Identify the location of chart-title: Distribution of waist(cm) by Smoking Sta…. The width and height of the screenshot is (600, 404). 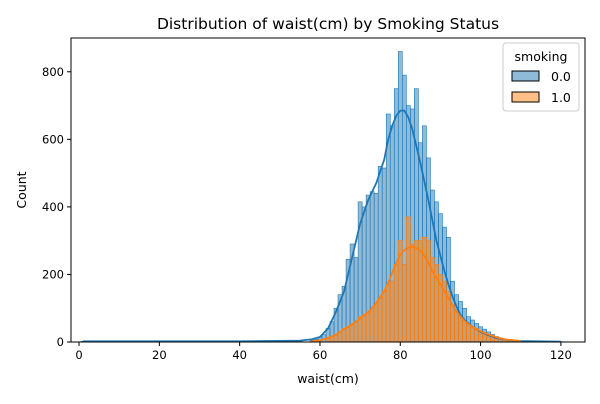
(328, 24).